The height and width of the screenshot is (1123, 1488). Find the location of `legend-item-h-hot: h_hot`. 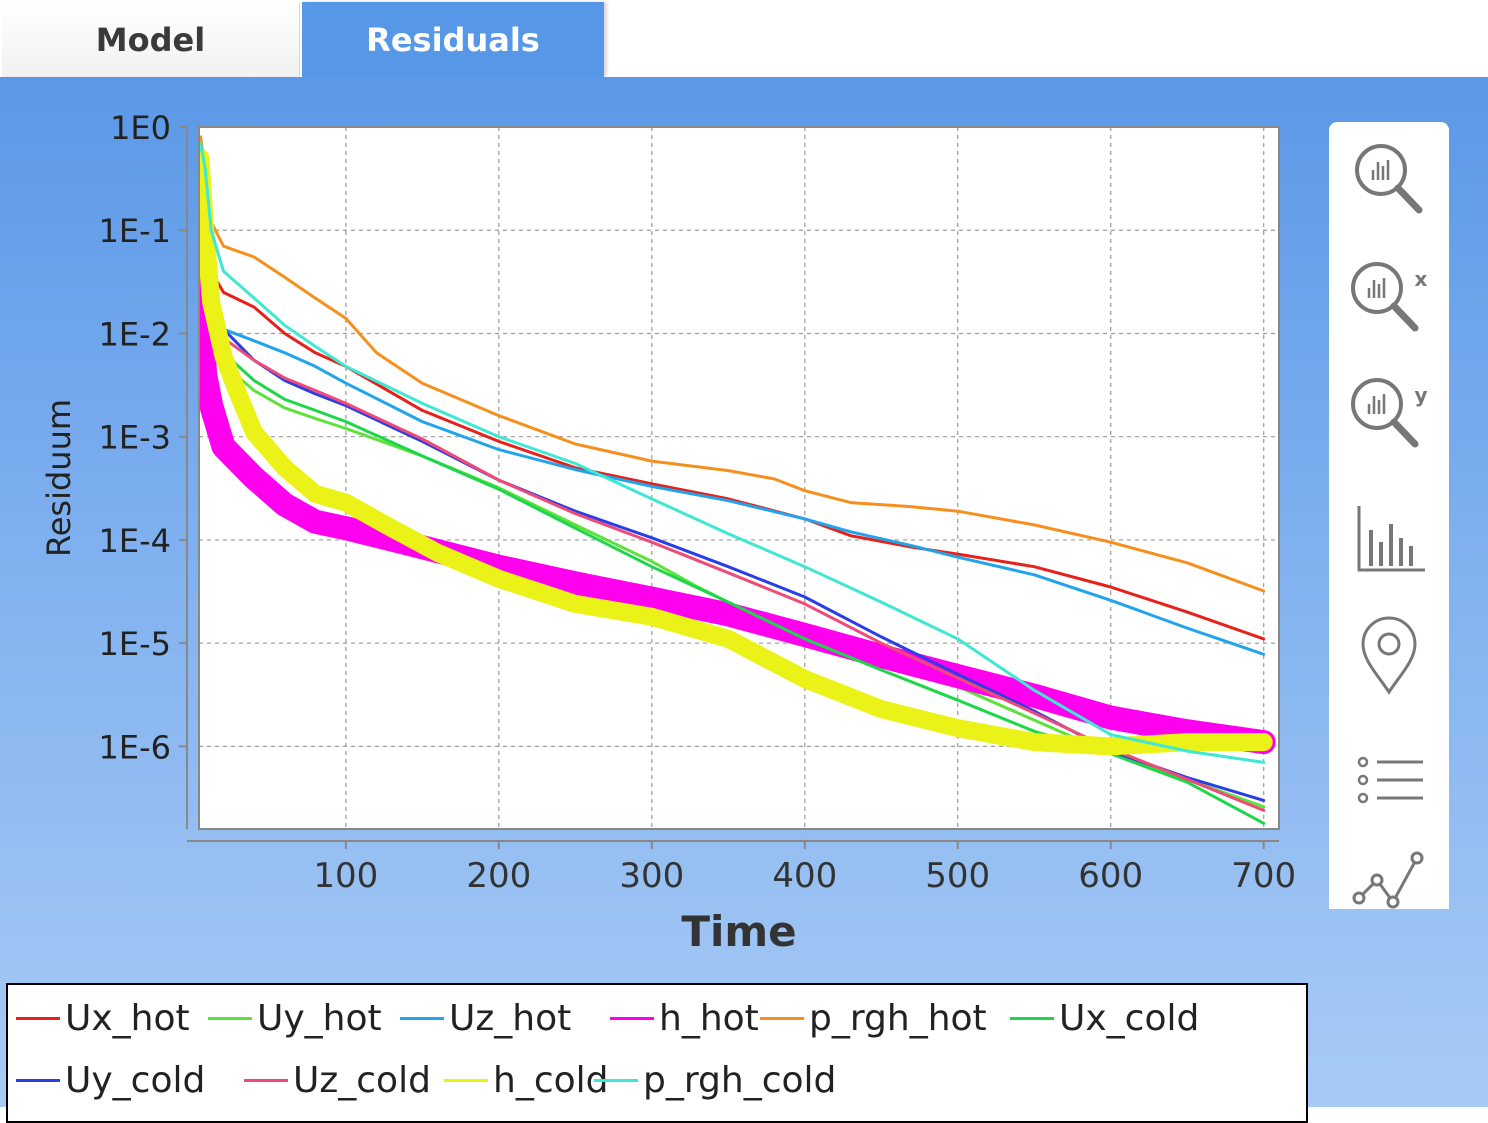

legend-item-h-hot: h_hot is located at coordinates (684, 1018).